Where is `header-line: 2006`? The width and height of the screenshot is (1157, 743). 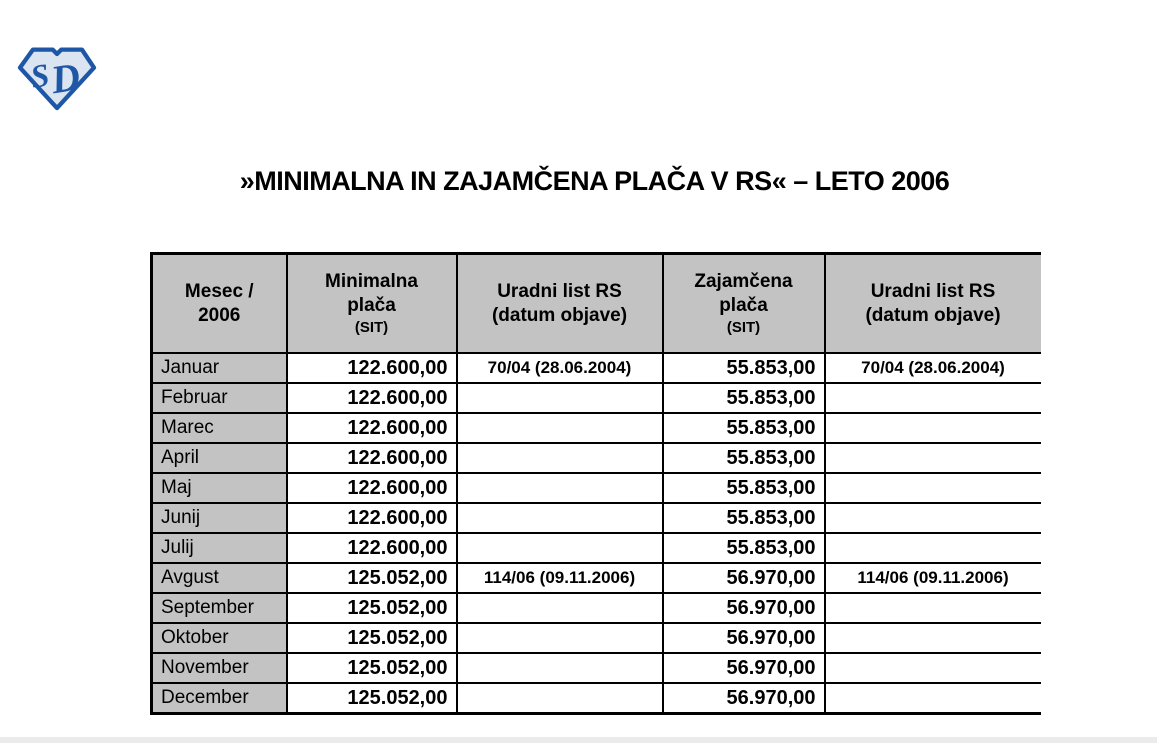 header-line: 2006 is located at coordinates (219, 315).